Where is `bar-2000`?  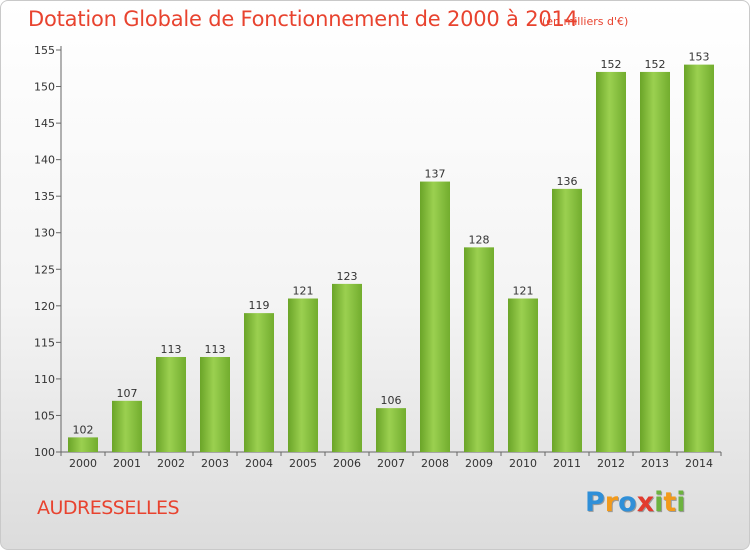
bar-2000 is located at coordinates (83, 444).